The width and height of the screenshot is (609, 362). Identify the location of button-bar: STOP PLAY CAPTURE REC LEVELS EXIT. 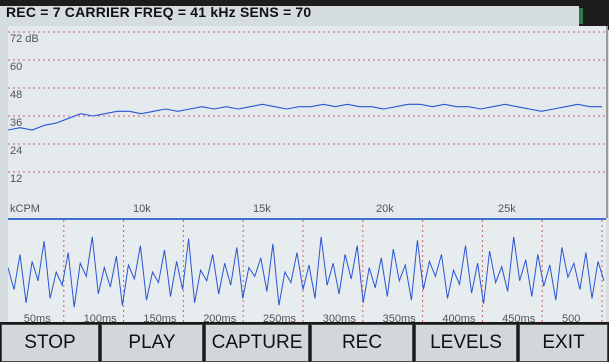
(304, 342).